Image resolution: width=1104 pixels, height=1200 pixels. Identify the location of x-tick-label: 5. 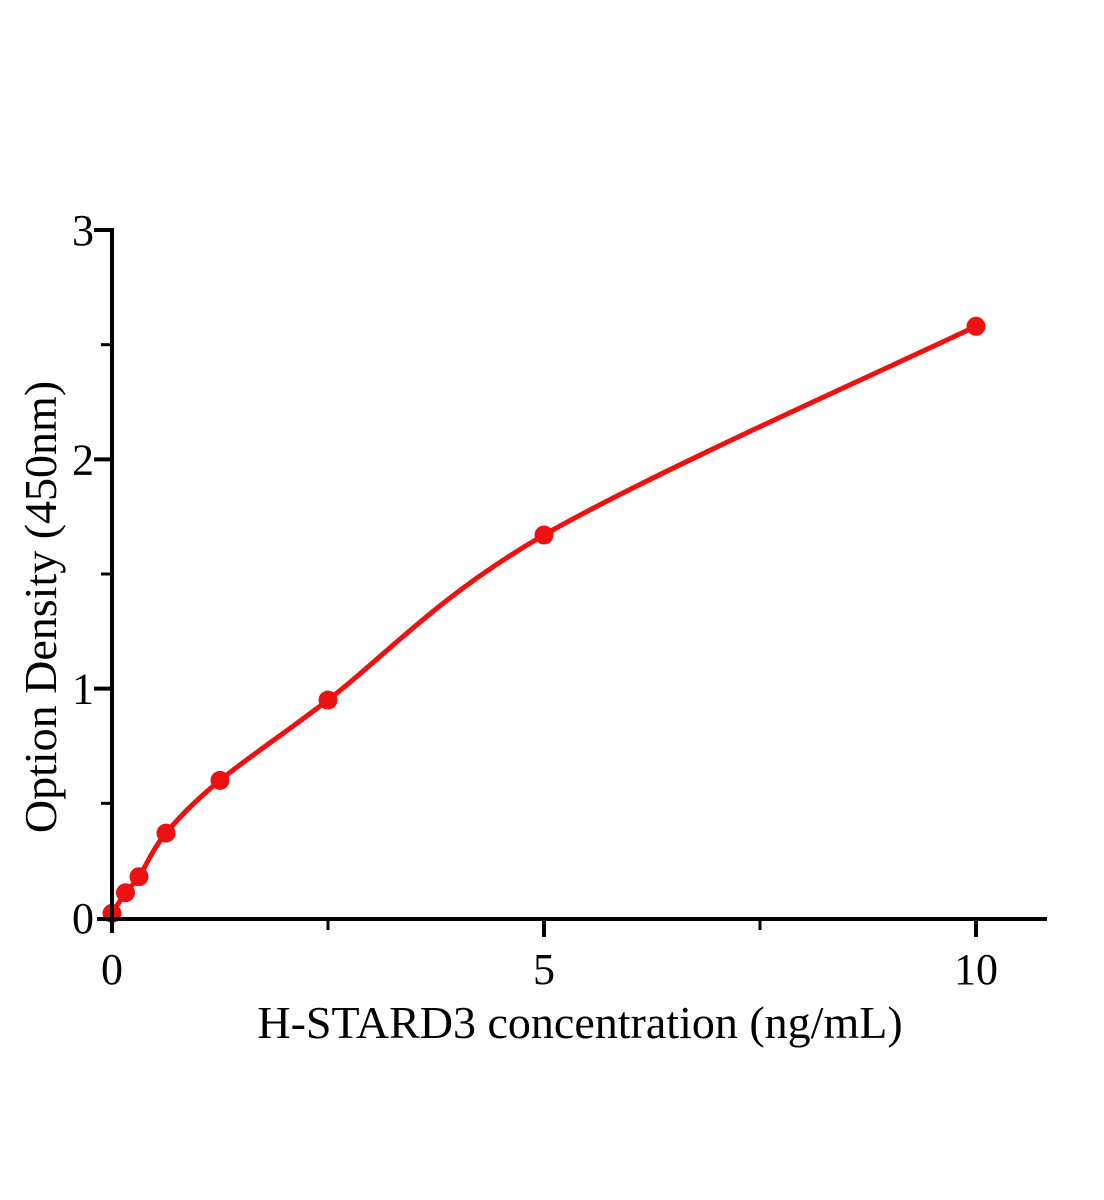
(544, 969).